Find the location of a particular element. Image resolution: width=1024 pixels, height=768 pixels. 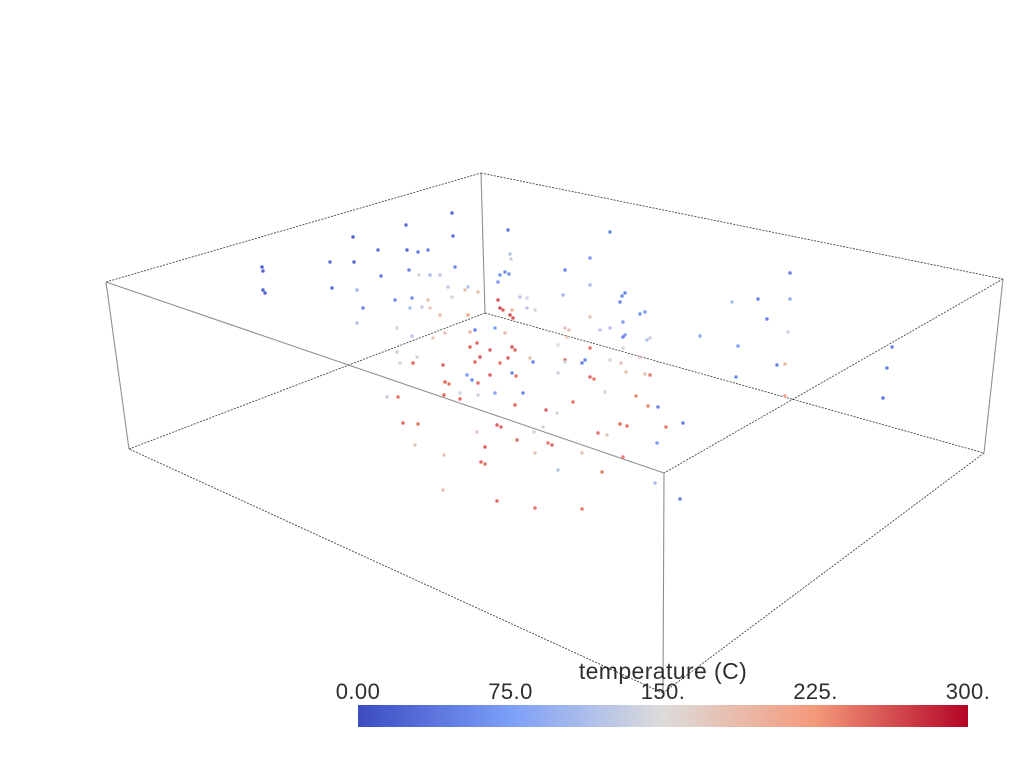

colorbar: temperature (C) 0.00 75.0 150. 225. 300. is located at coordinates (663, 696).